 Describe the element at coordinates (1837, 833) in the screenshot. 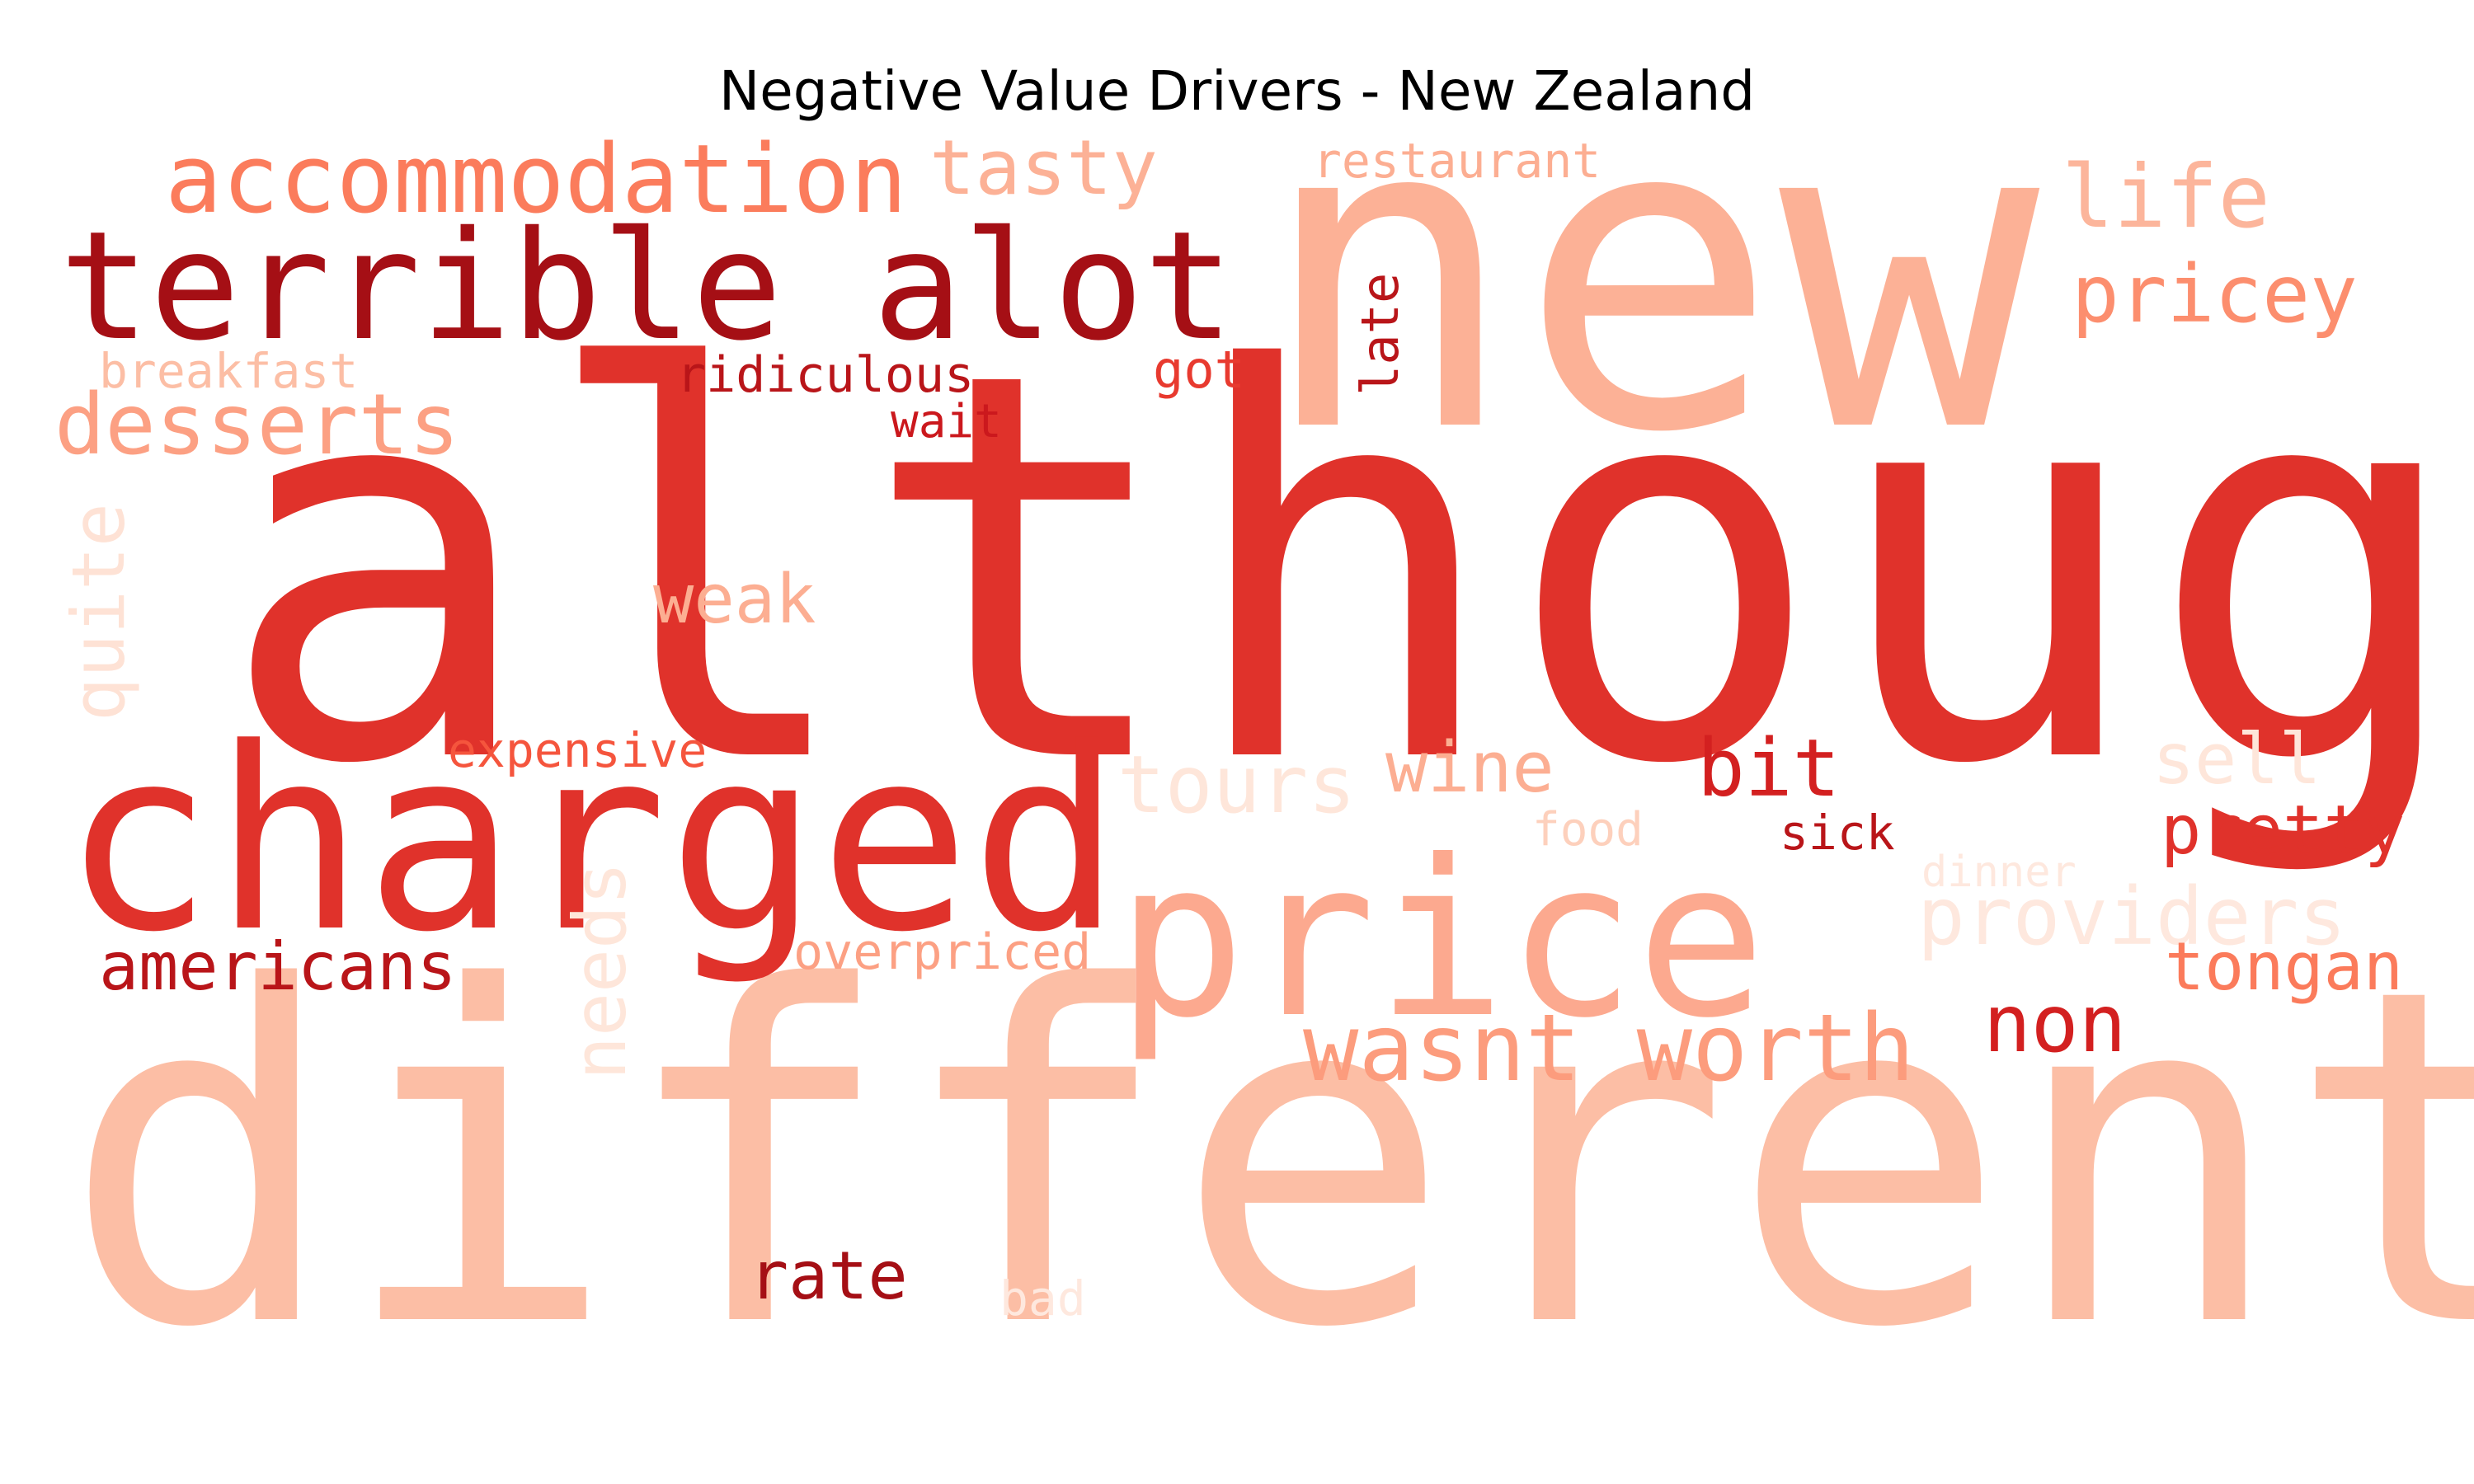

I see `word-sick: sick` at that location.